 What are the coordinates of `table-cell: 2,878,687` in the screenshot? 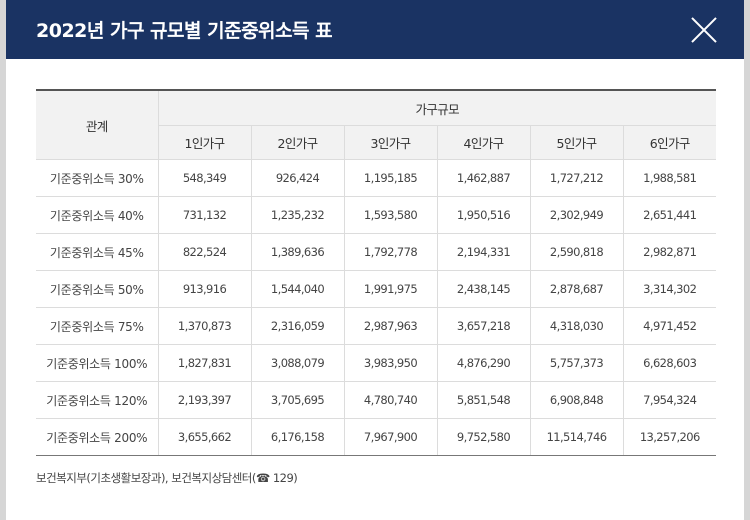 It's located at (576, 289).